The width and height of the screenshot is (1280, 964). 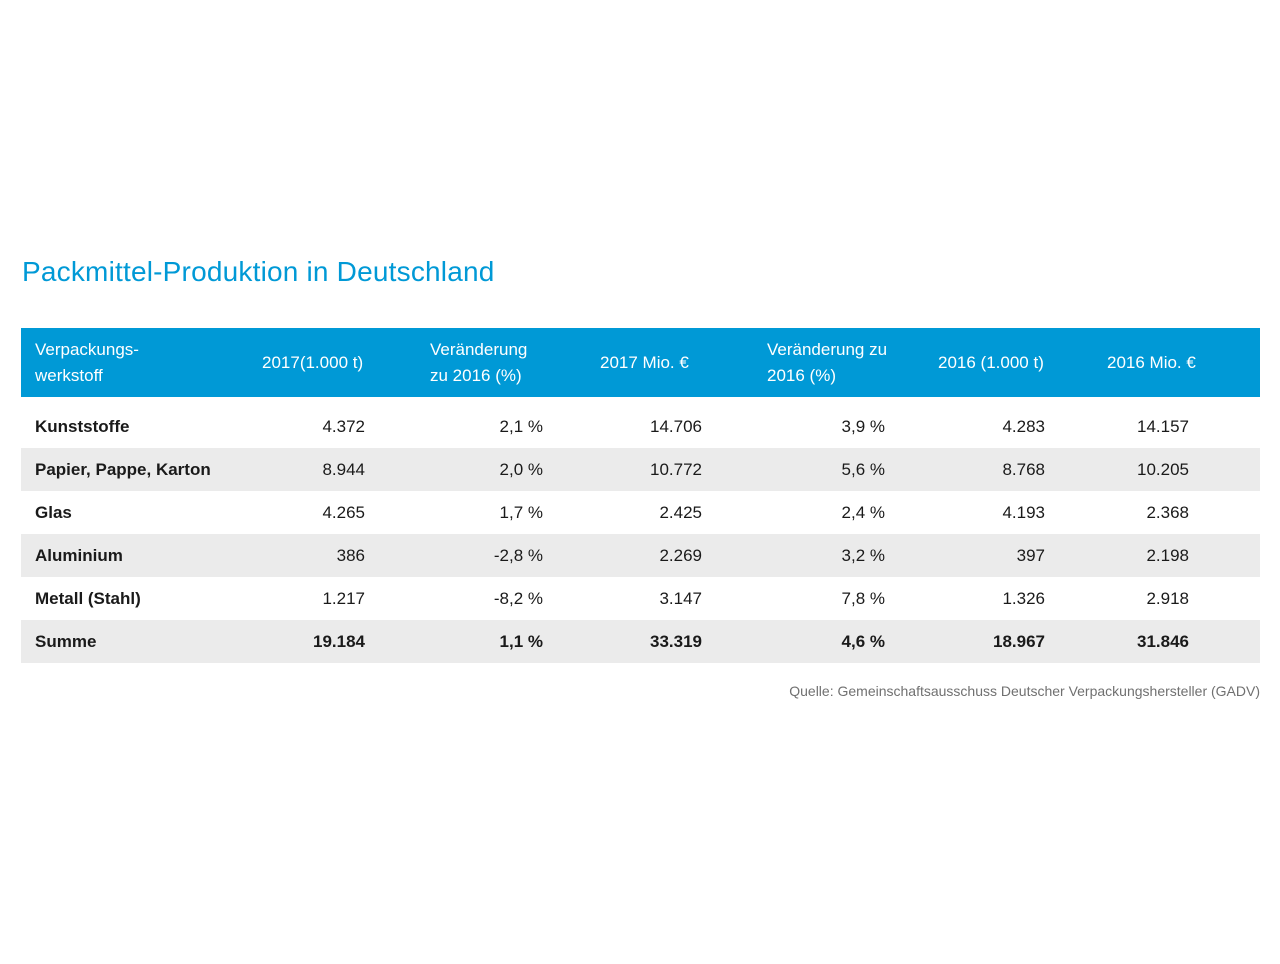 I want to click on cell-2016-eur: 2.918, so click(x=1167, y=598).